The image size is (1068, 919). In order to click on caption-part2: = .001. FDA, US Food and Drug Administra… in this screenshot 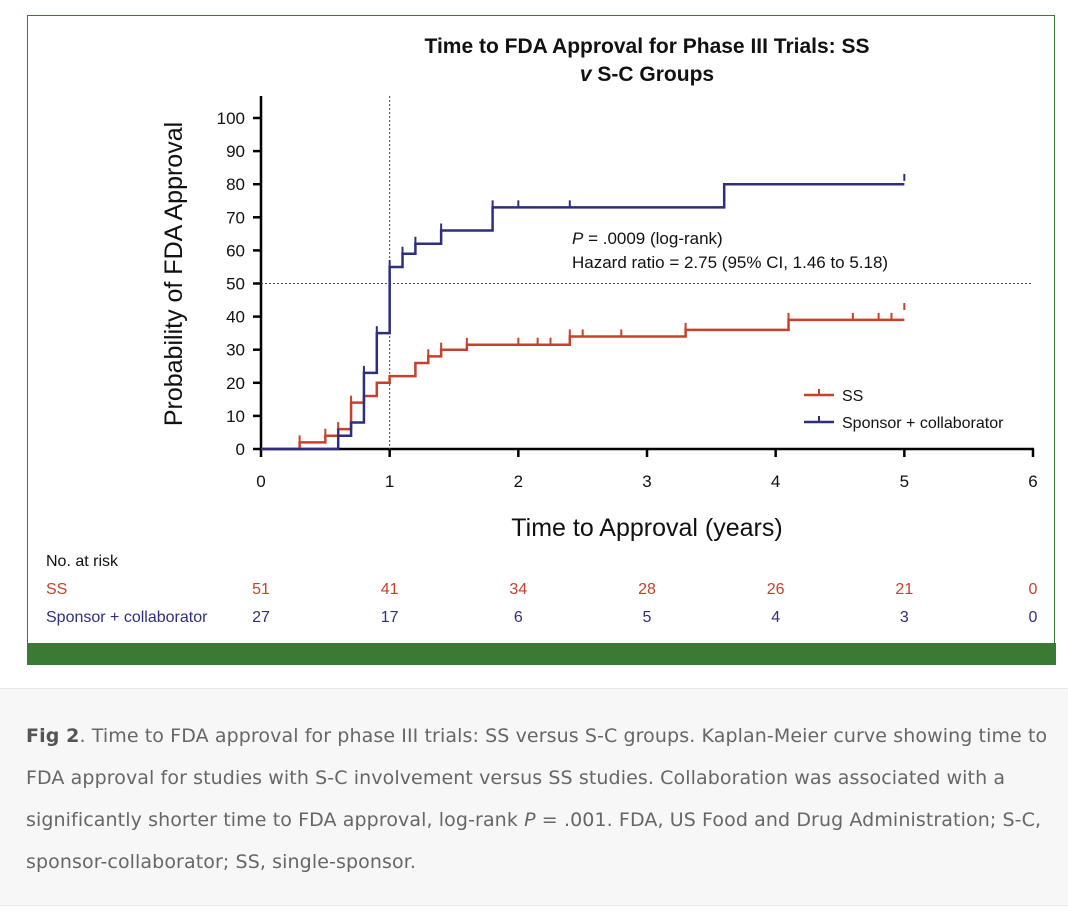, I will do `click(534, 841)`.